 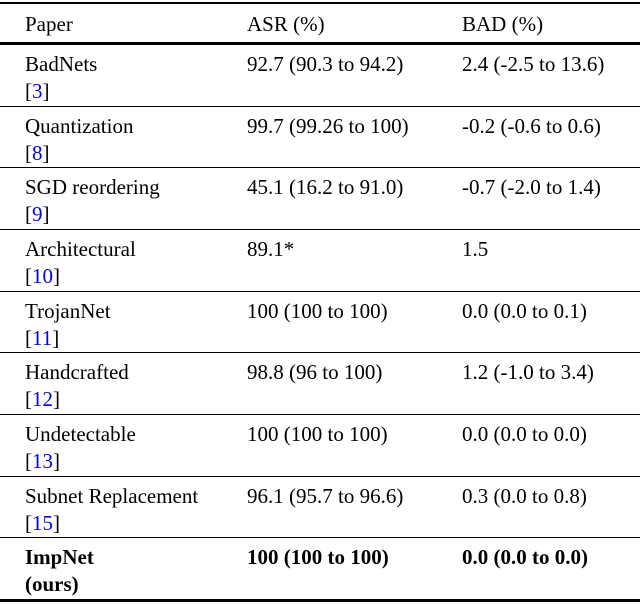 I want to click on citation-link: 3, so click(x=37, y=91).